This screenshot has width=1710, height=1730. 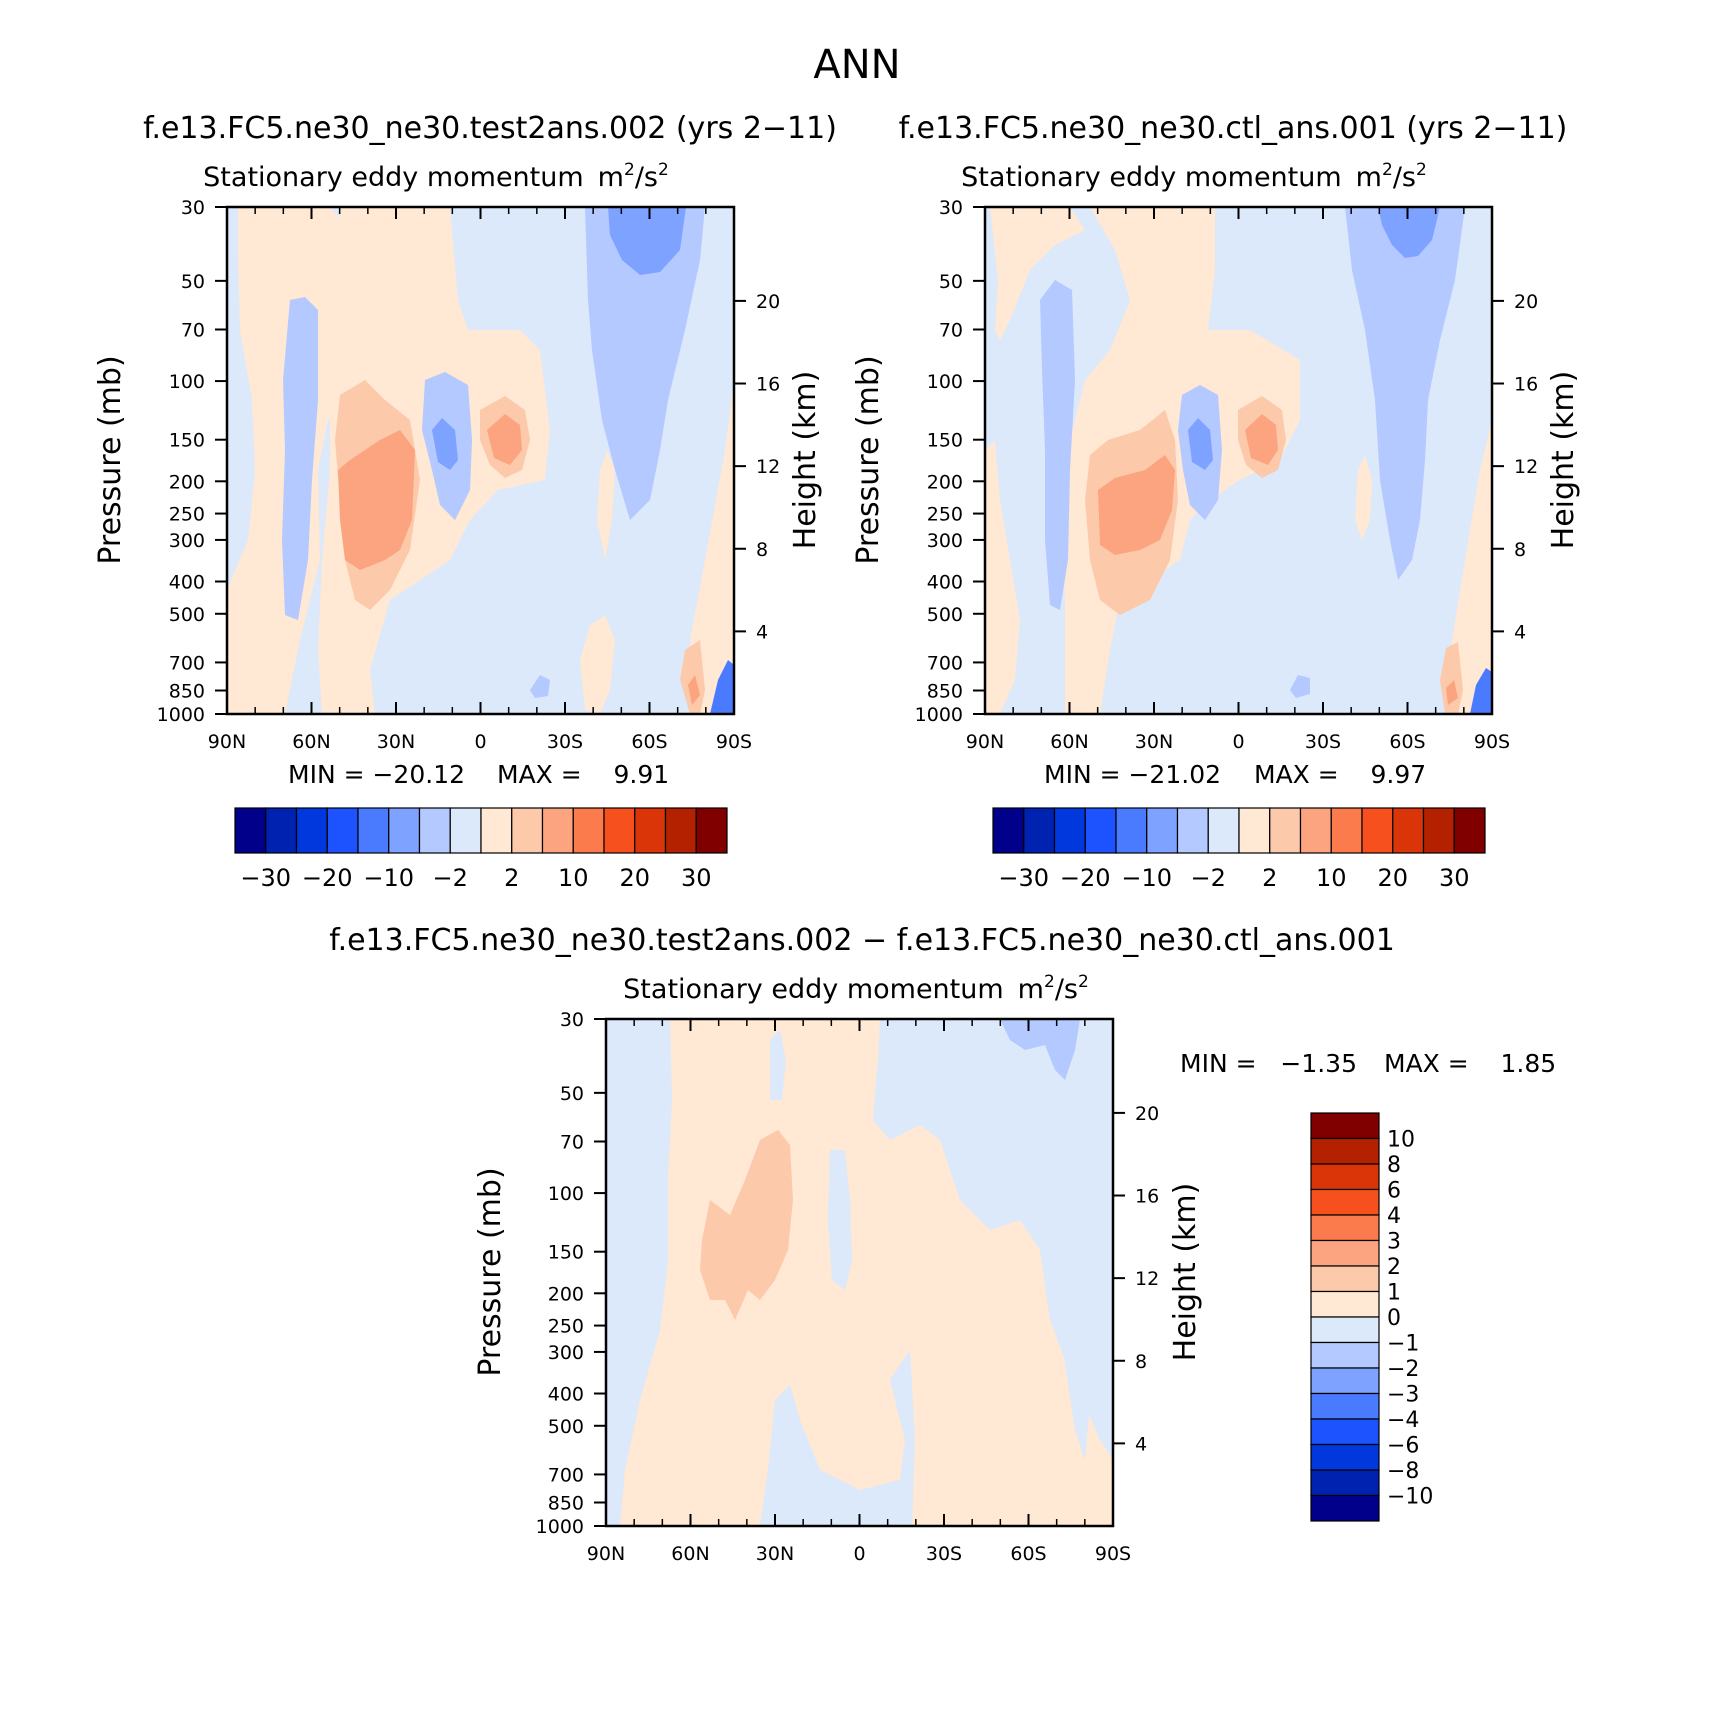 What do you see at coordinates (939, 715) in the screenshot?
I see `y-tick-label: 1000` at bounding box center [939, 715].